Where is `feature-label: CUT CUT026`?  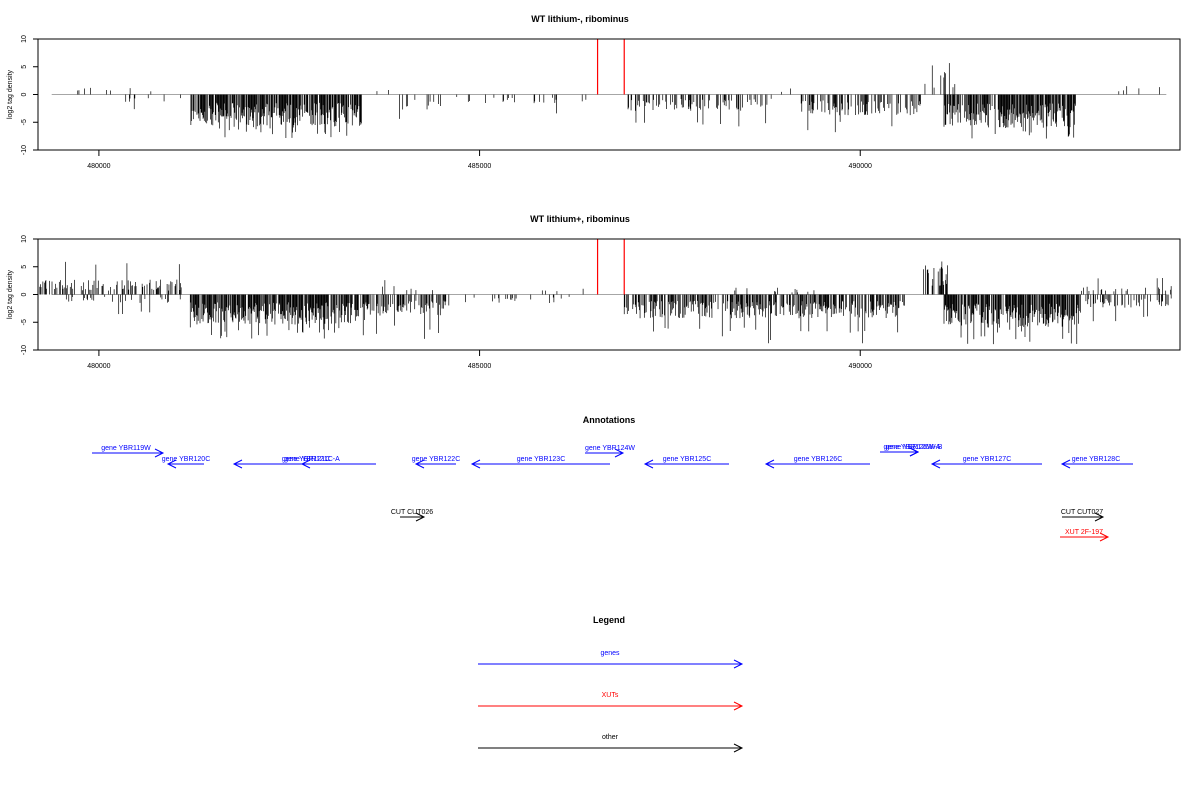 feature-label: CUT CUT026 is located at coordinates (412, 512).